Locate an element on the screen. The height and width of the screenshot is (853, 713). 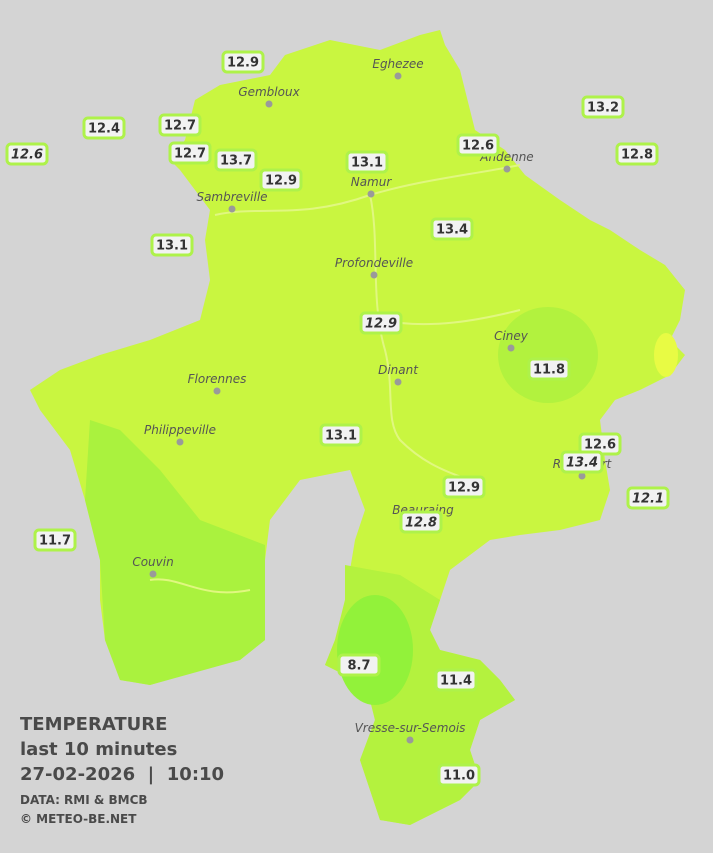
station-value: 8.7 is located at coordinates (358, 666).